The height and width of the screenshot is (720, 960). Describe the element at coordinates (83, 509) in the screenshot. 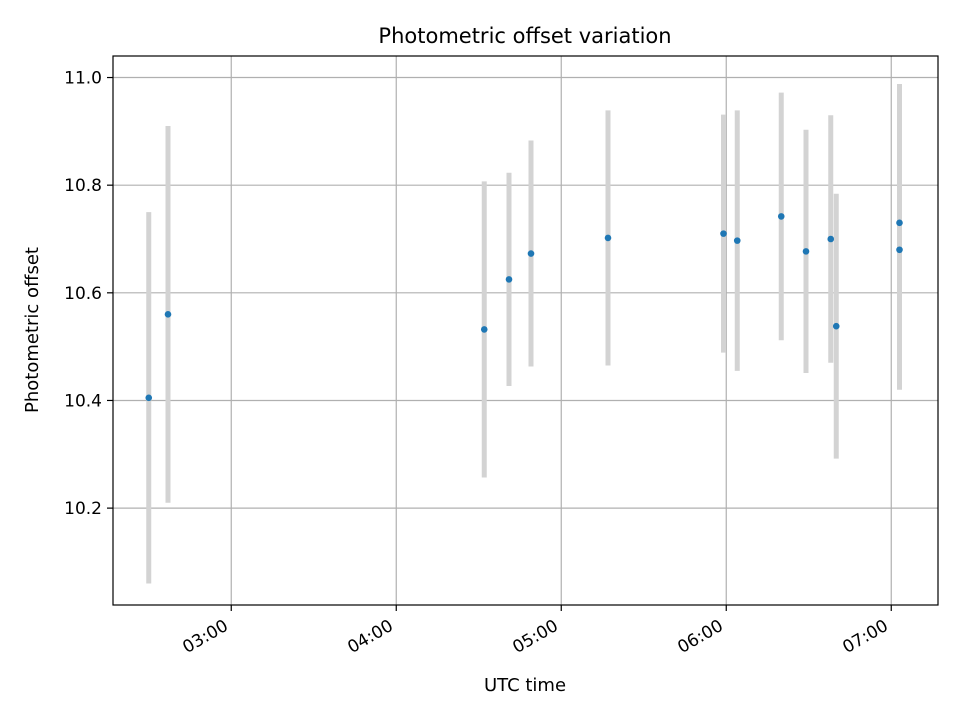

I see `y-tick-label: 10.2` at that location.